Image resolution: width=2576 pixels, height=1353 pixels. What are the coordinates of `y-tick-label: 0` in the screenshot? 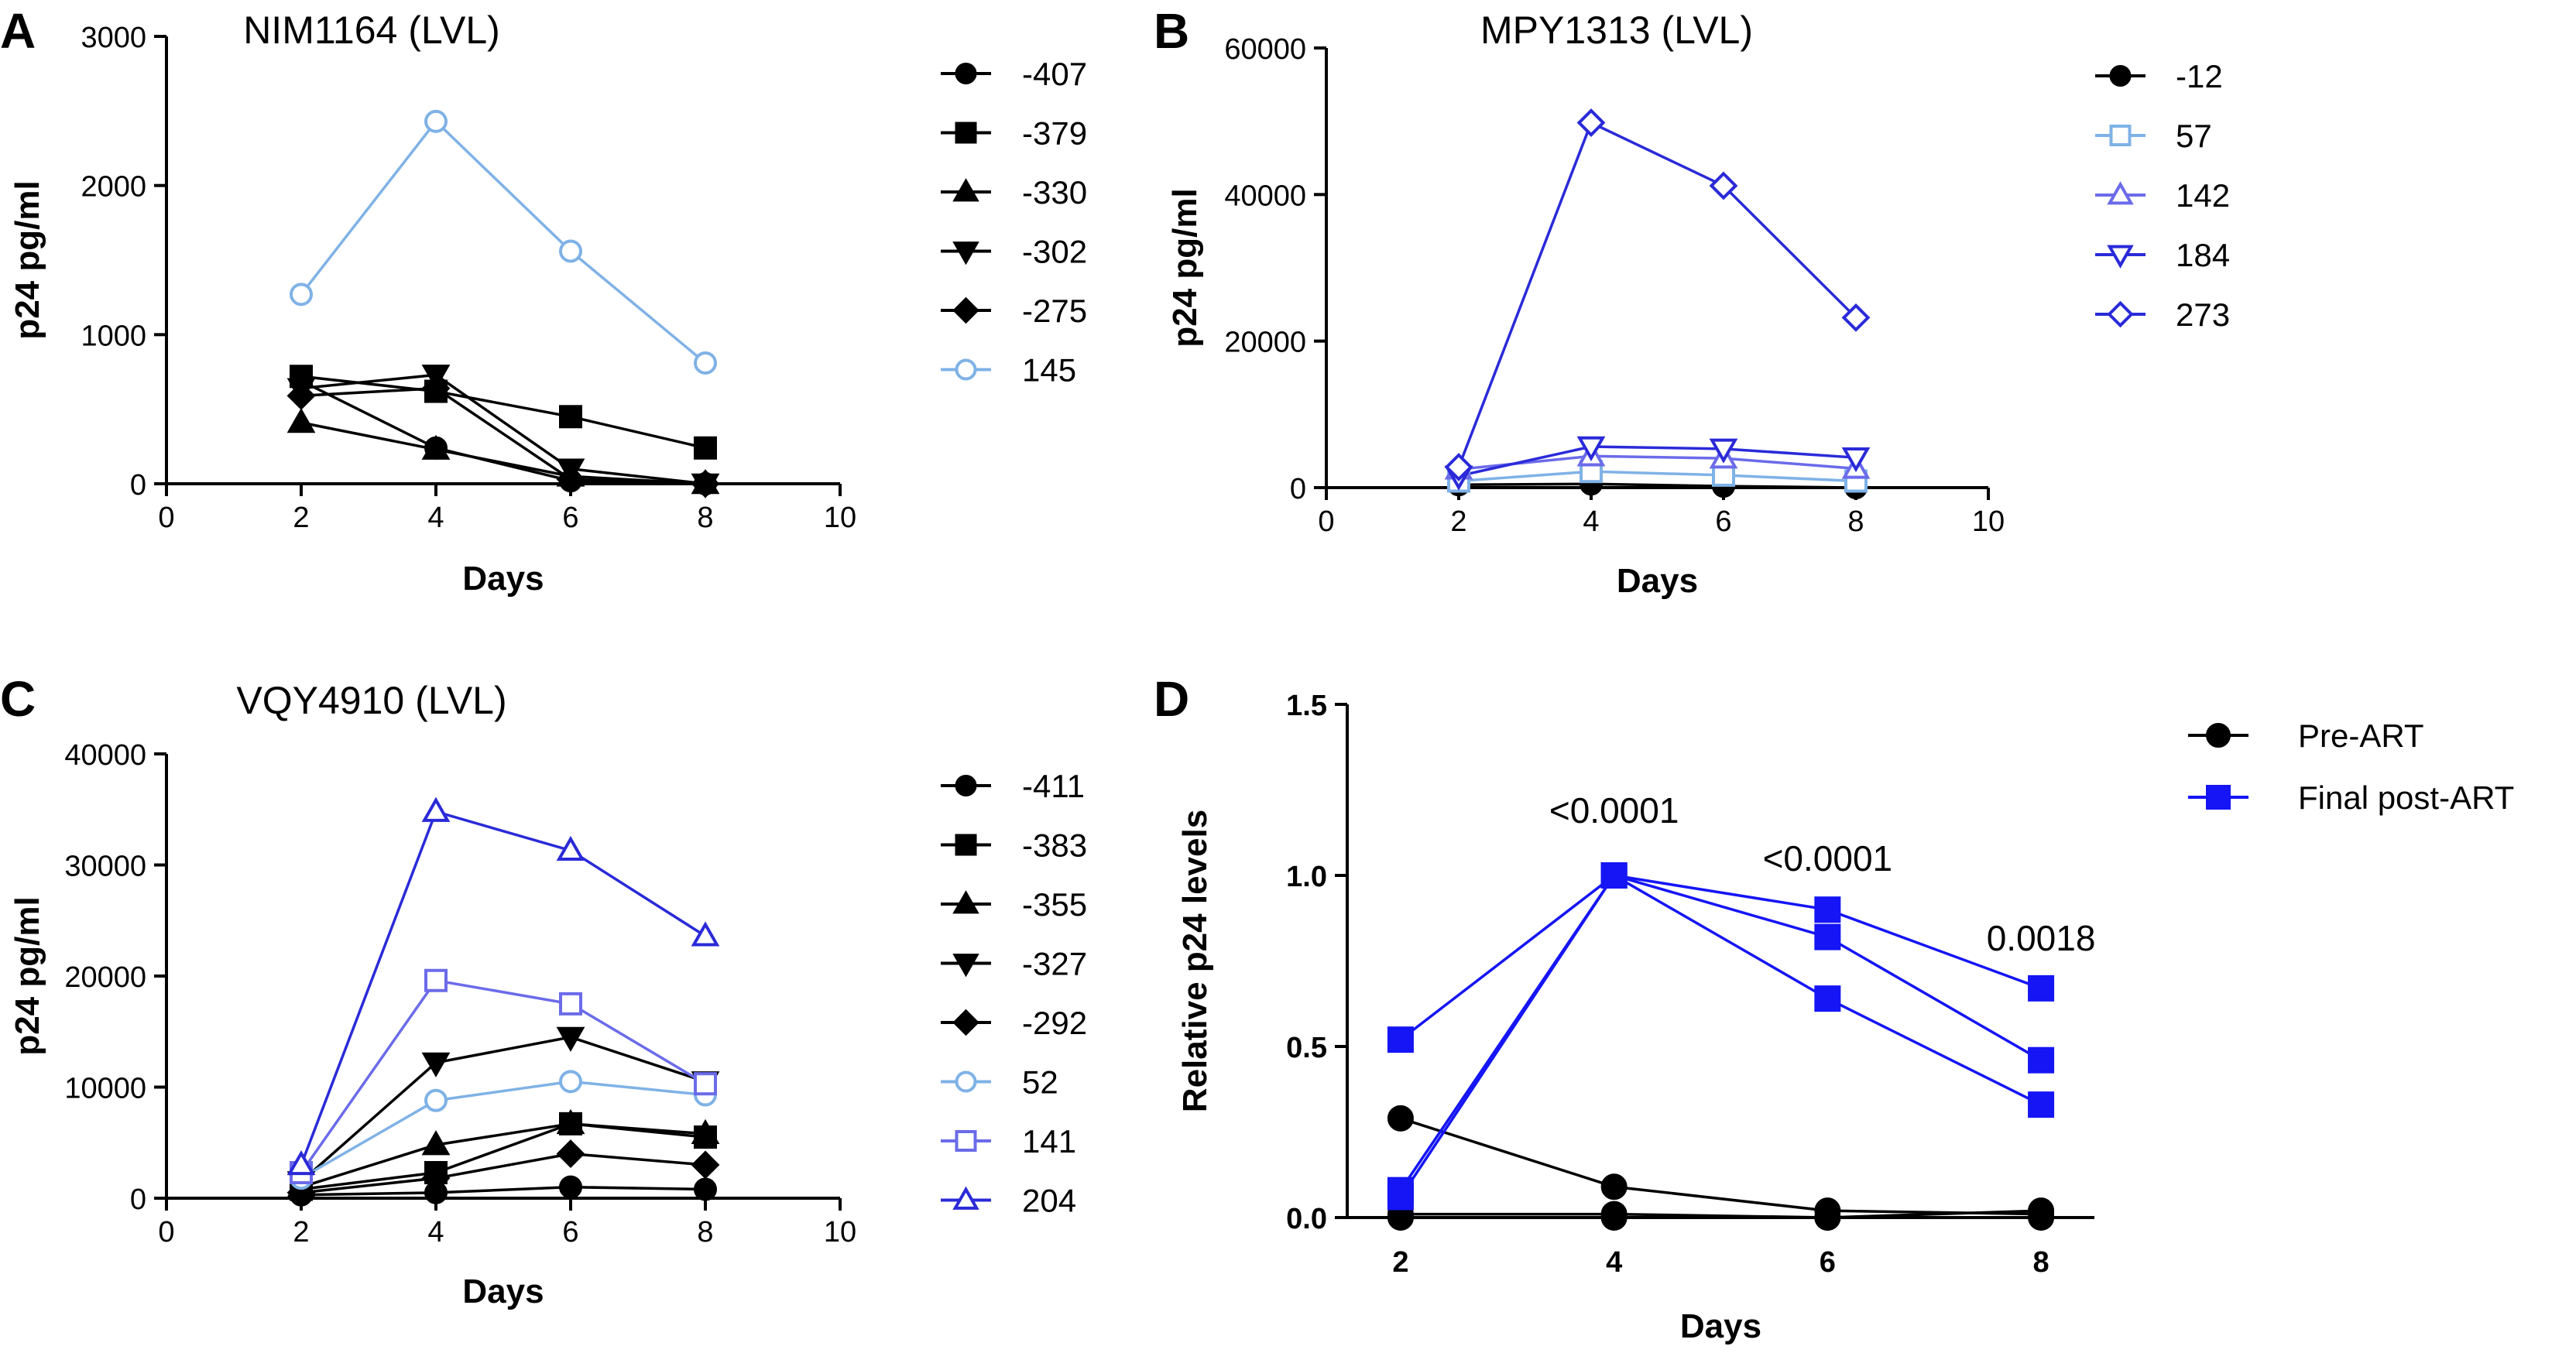 It's located at (1298, 489).